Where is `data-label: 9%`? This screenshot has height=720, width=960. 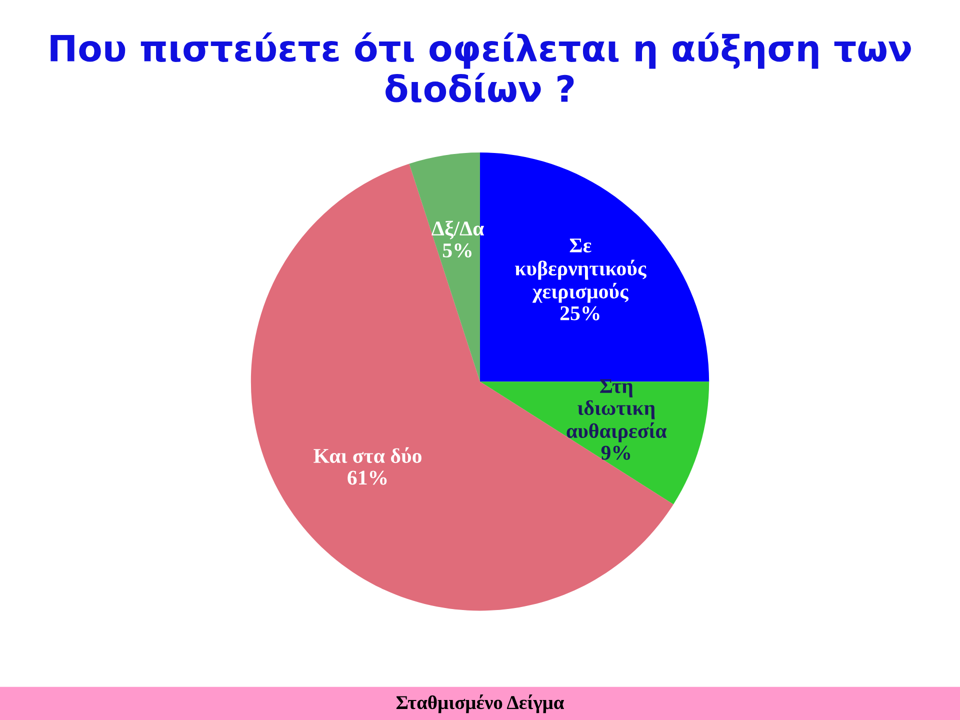 data-label: 9% is located at coordinates (615, 453).